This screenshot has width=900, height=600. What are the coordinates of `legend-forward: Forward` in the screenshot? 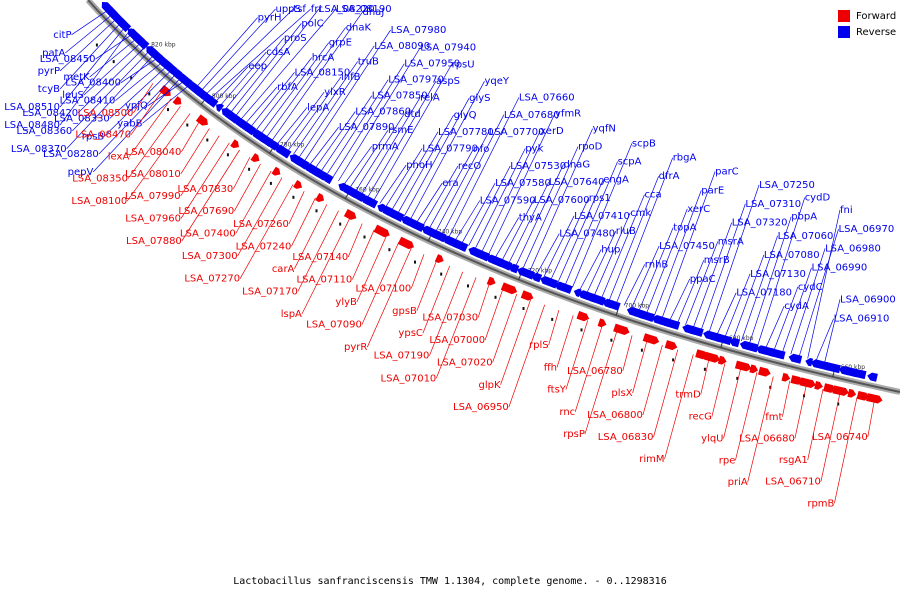 It's located at (867, 16).